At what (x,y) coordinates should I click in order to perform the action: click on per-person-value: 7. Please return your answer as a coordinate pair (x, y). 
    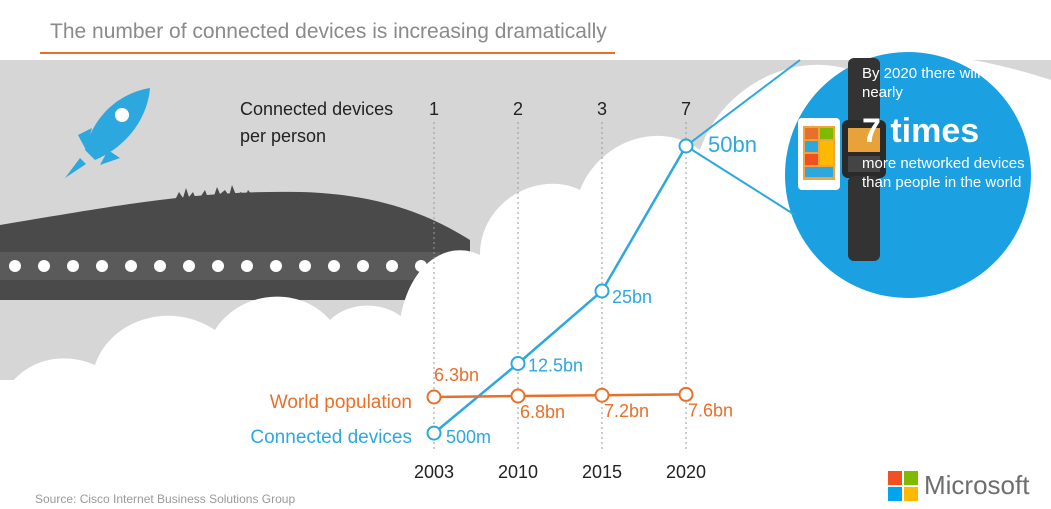
    Looking at the image, I should click on (686, 109).